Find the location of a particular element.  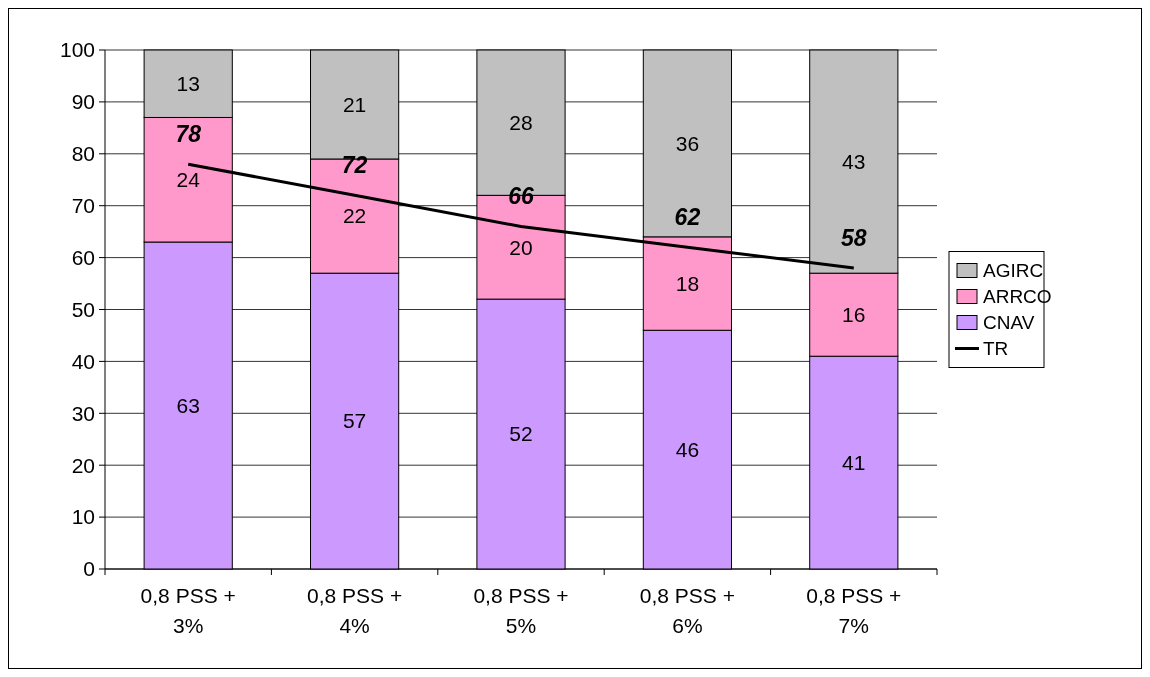

data-label: 13 is located at coordinates (188, 84).